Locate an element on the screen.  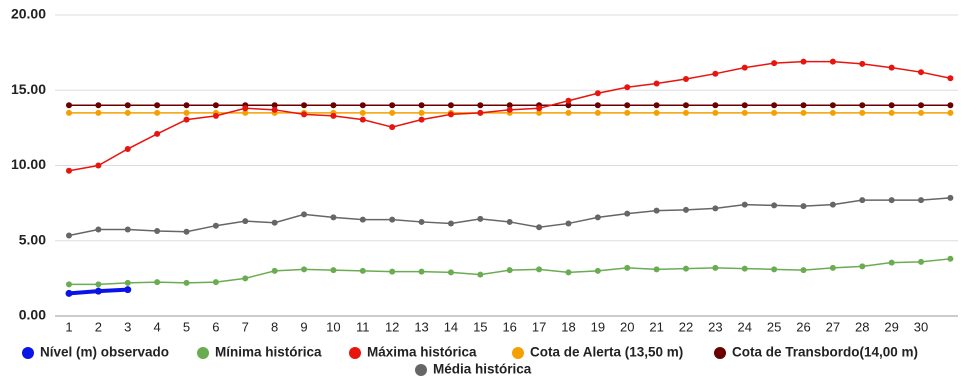
y-tick-label: 0.00 is located at coordinates (32, 315).